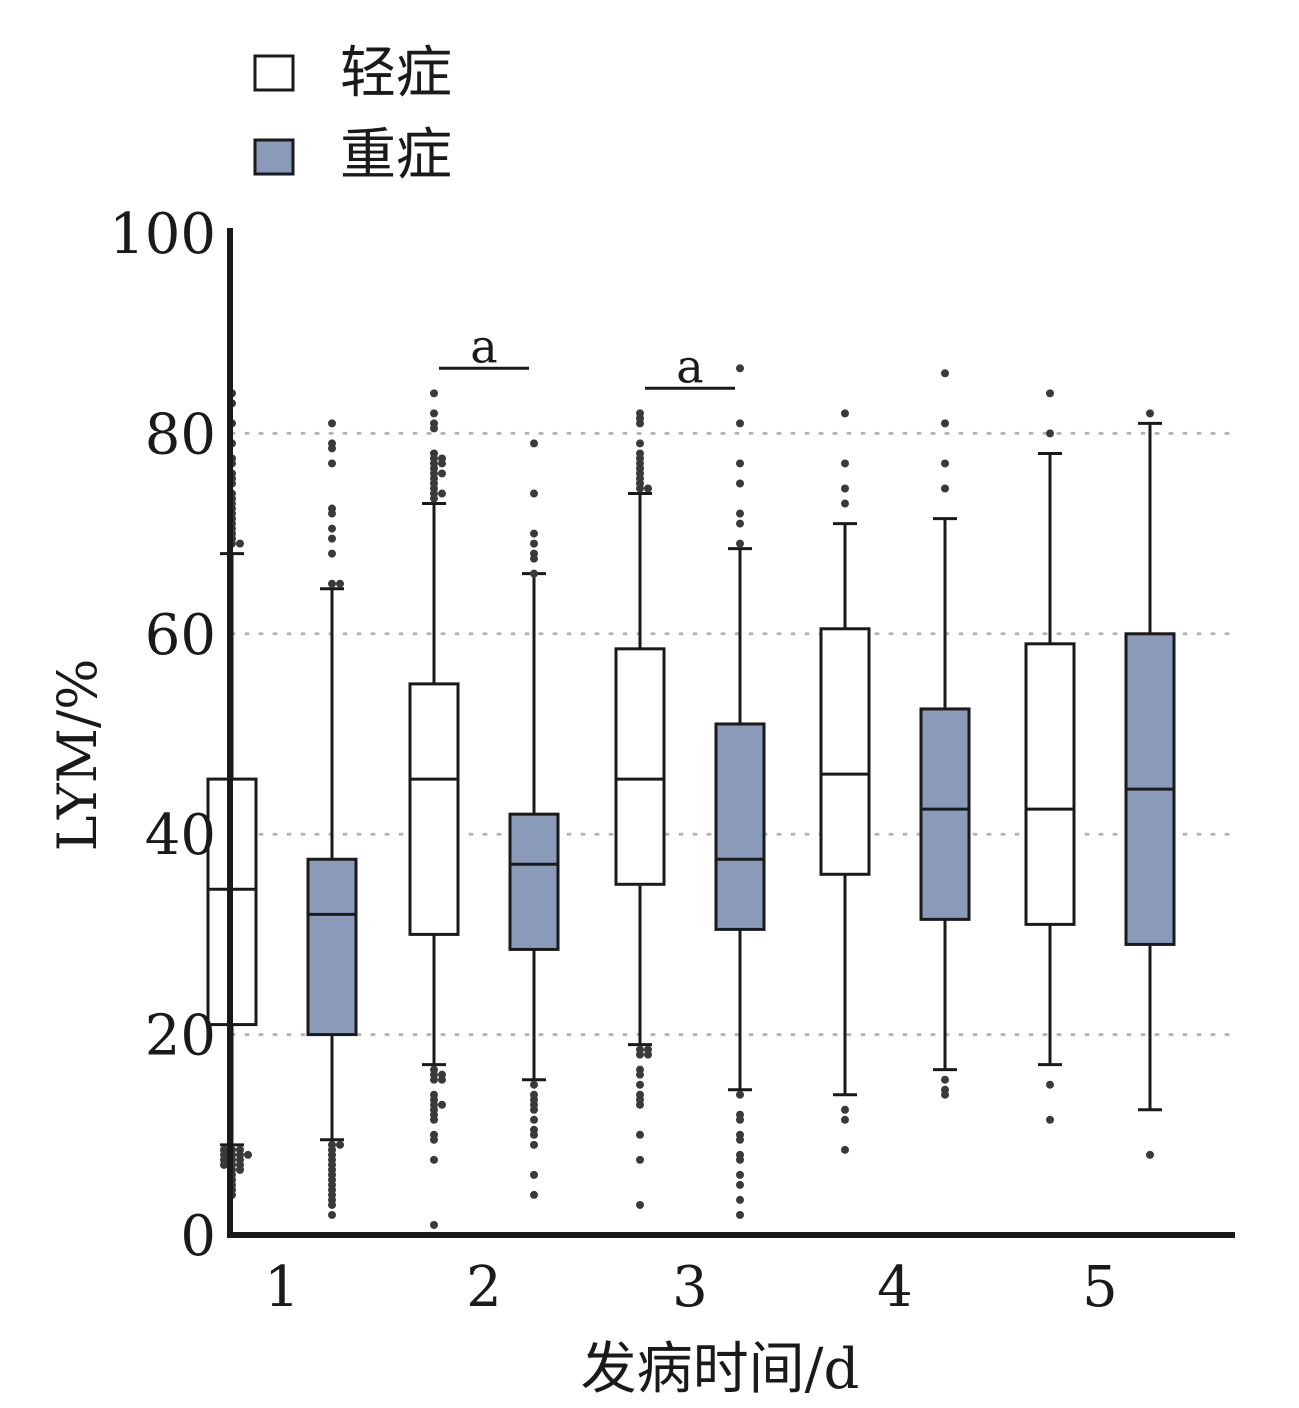 The width and height of the screenshot is (1299, 1408). Describe the element at coordinates (484, 1287) in the screenshot. I see `x-tick-label-2: 2` at that location.